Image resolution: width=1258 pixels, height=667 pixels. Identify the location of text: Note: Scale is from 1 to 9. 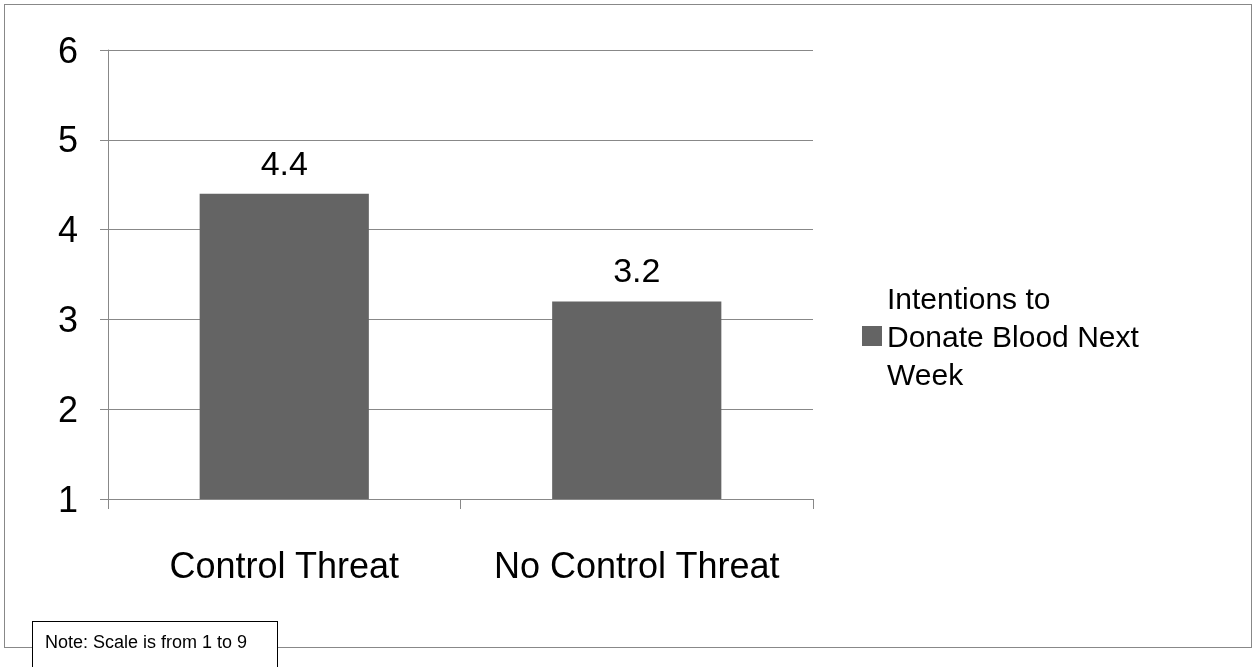
(155, 644).